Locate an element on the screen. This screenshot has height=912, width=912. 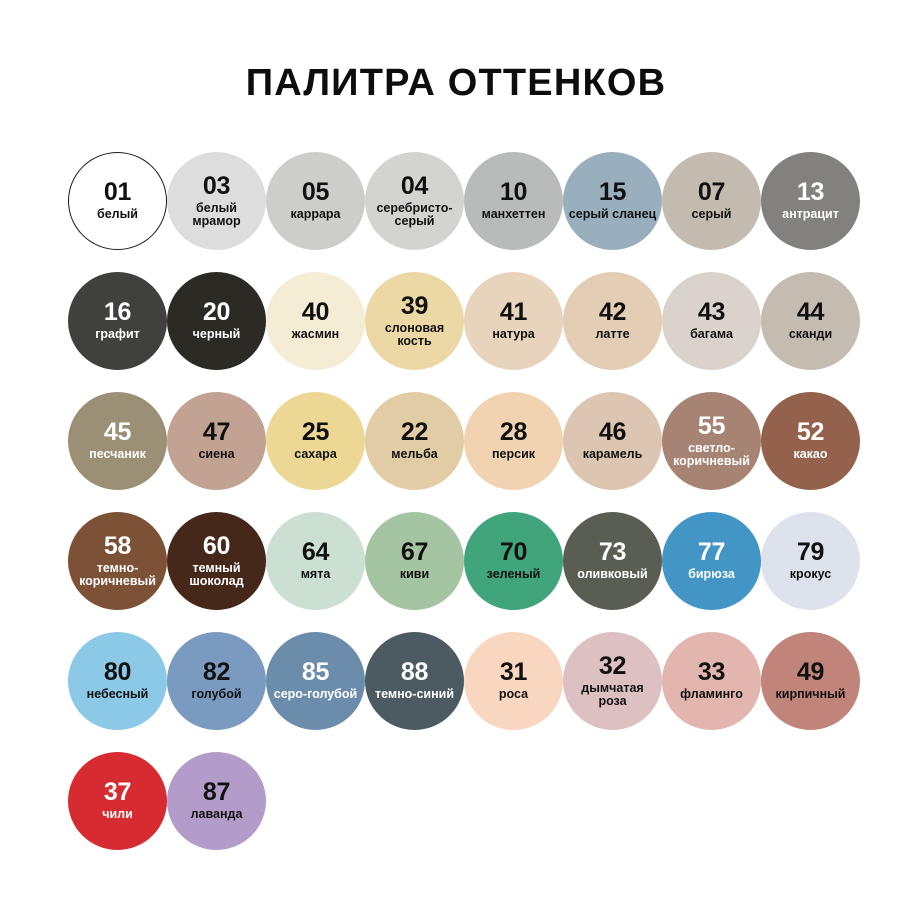
color-swatch: 88 темно-синий is located at coordinates (414, 681).